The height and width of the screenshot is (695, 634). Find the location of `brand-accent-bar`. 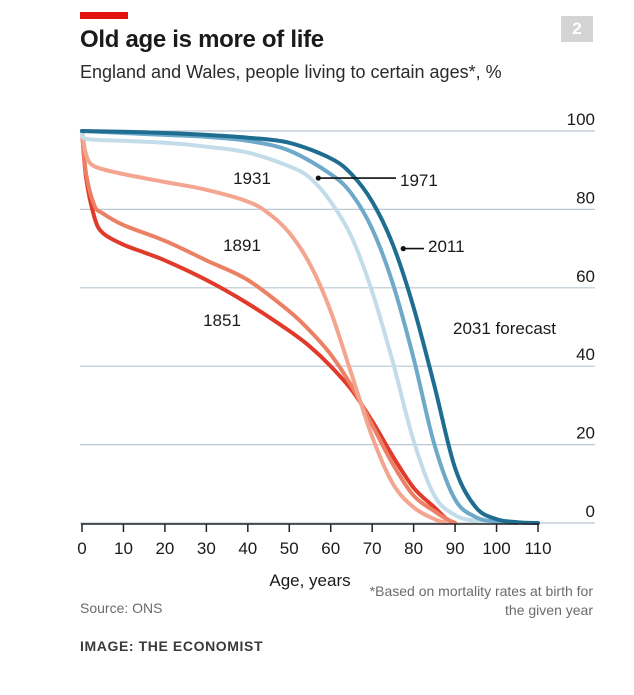

brand-accent-bar is located at coordinates (104, 15).